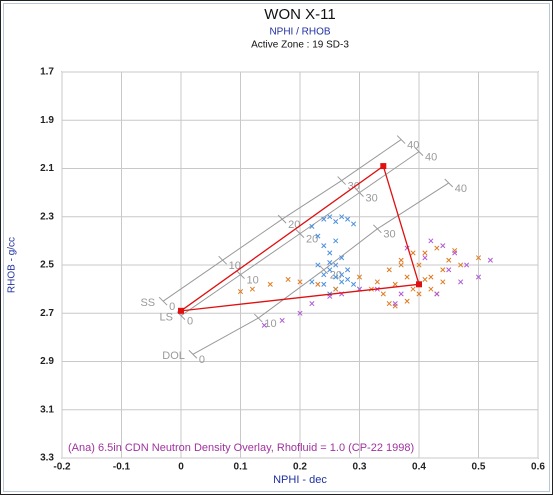  What do you see at coordinates (122, 467) in the screenshot?
I see `x-tick-label: -0.1` at bounding box center [122, 467].